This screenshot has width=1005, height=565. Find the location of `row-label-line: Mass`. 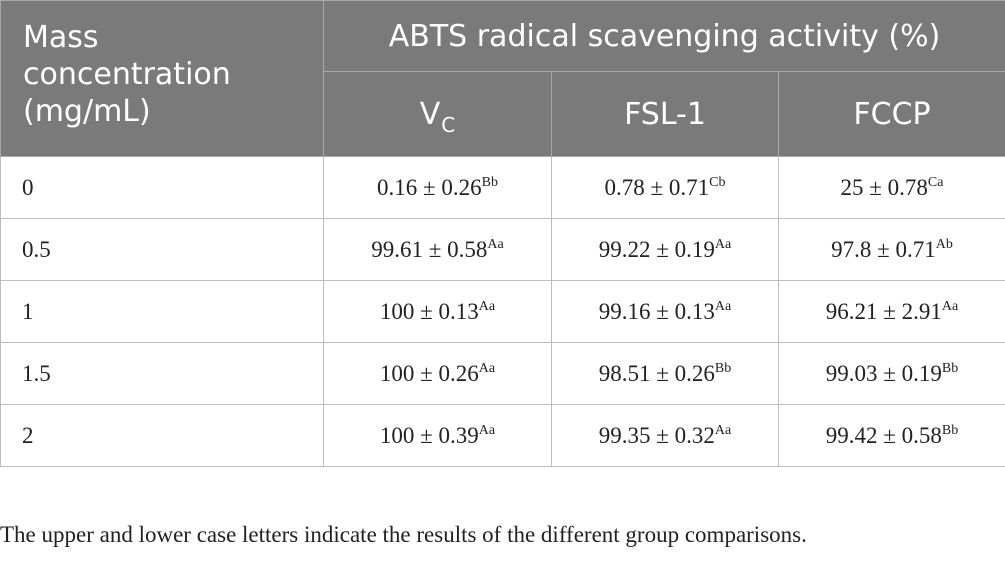

row-label-line: Mass is located at coordinates (61, 37).